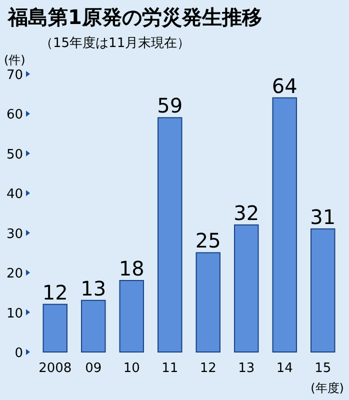 The width and height of the screenshot is (349, 400). Describe the element at coordinates (323, 216) in the screenshot. I see `data-label: 31` at that location.